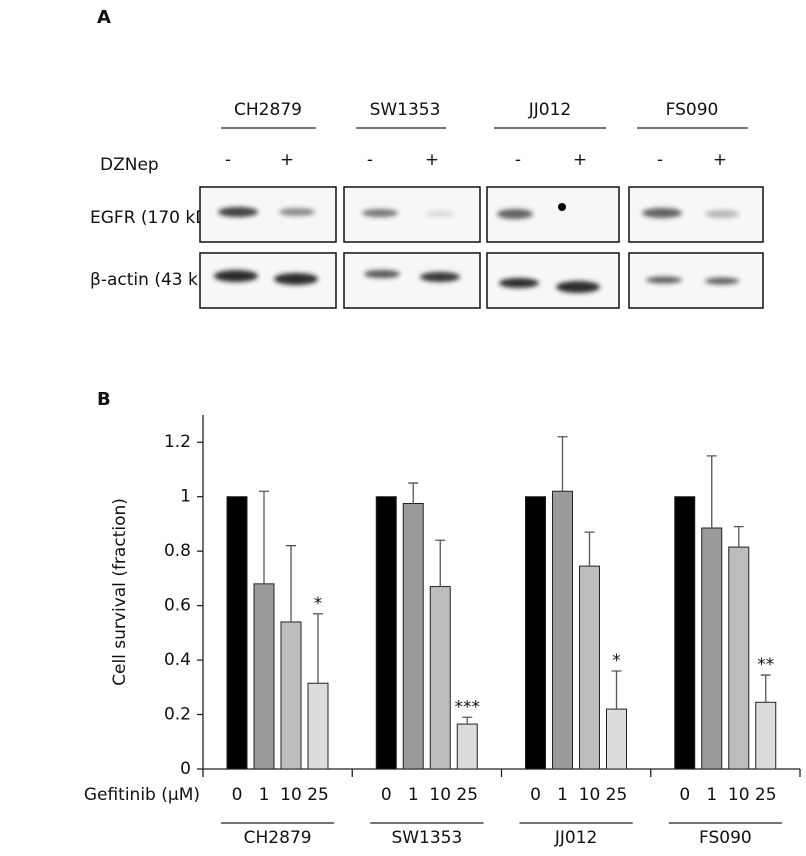 This screenshot has width=806, height=856. Describe the element at coordinates (481, 247) in the screenshot. I see `blots` at that location.